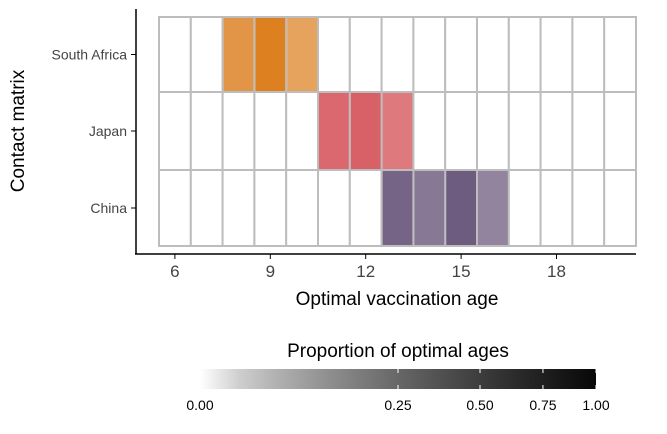  I want to click on x-tick-label: 12, so click(365, 271).